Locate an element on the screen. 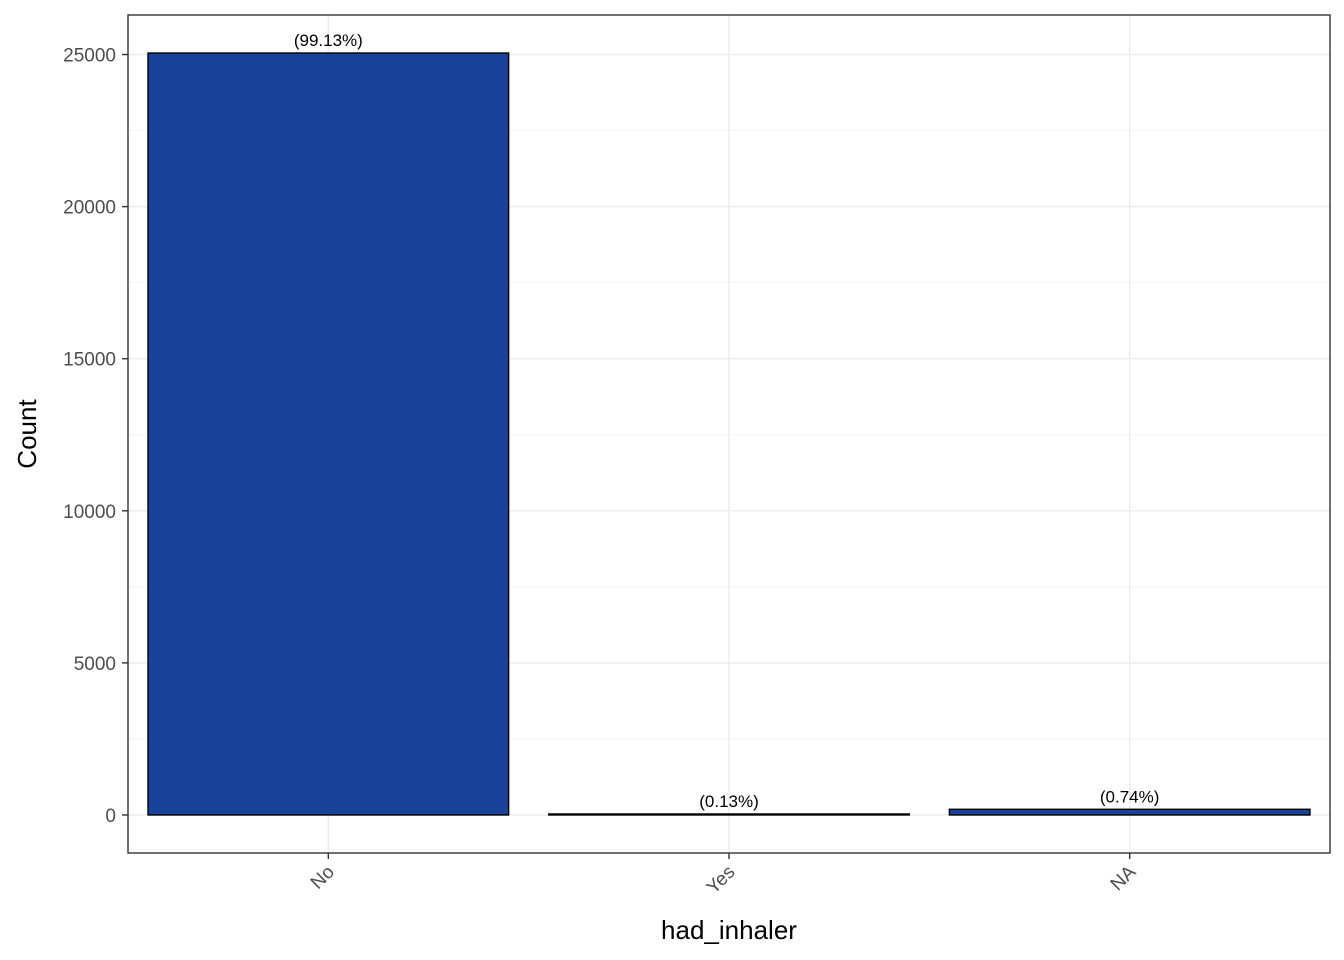 The height and width of the screenshot is (960, 1344). y-tick-label: 5000 is located at coordinates (95, 664).